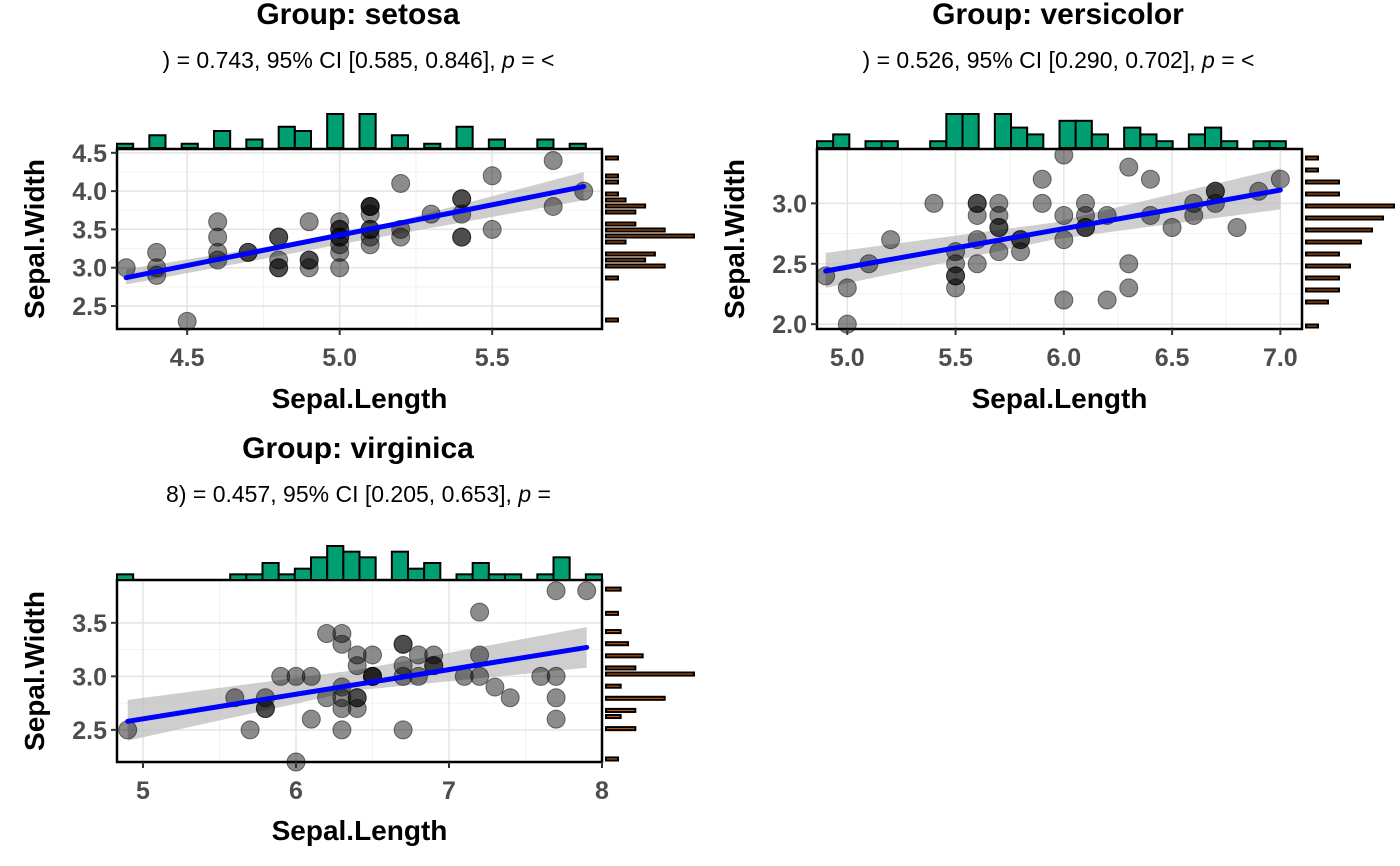  Describe the element at coordinates (1059, 60) in the screenshot. I see `chart-subtitle: ) = 0.526, 95% CI [0.290, 0.702], p = <` at that location.